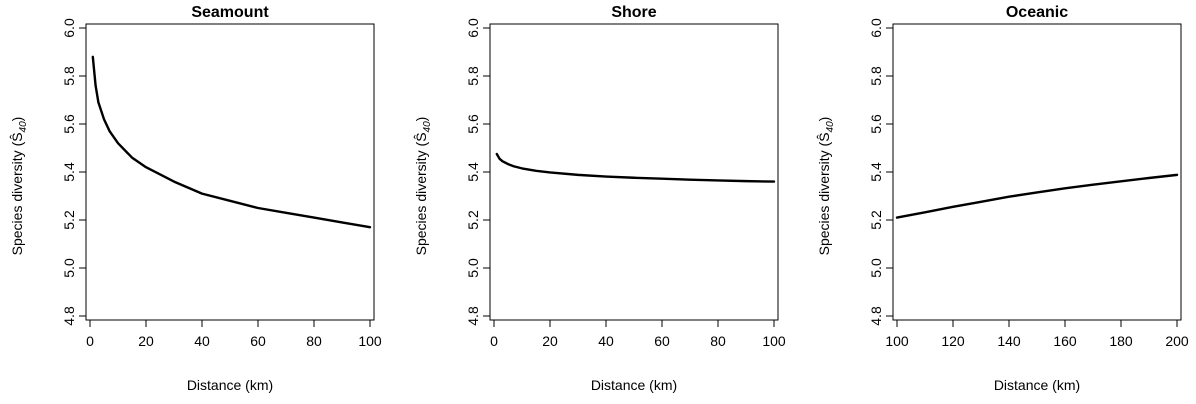 This screenshot has height=404, width=1196. What do you see at coordinates (953, 341) in the screenshot?
I see `x-tick-label: 120` at bounding box center [953, 341].